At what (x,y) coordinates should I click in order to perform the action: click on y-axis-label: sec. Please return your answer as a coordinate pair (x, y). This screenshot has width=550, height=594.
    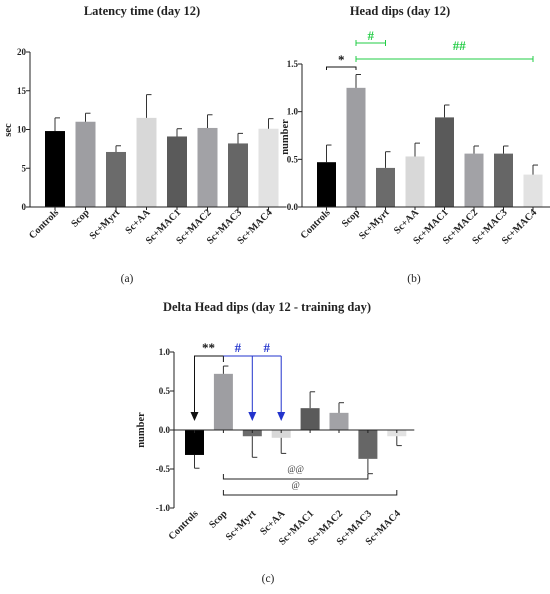
    Looking at the image, I should click on (8, 130).